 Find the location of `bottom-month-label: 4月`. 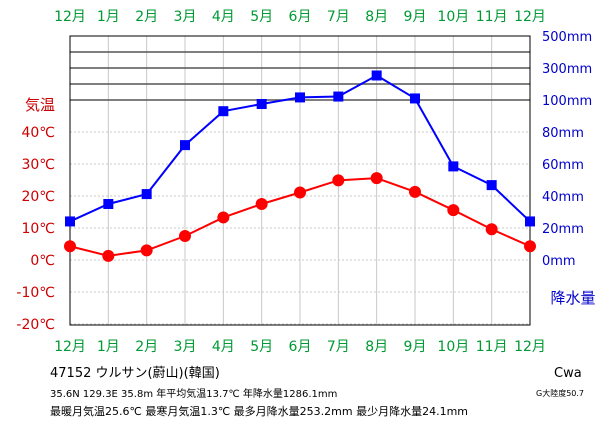

bottom-month-label: 4月 is located at coordinates (223, 347).